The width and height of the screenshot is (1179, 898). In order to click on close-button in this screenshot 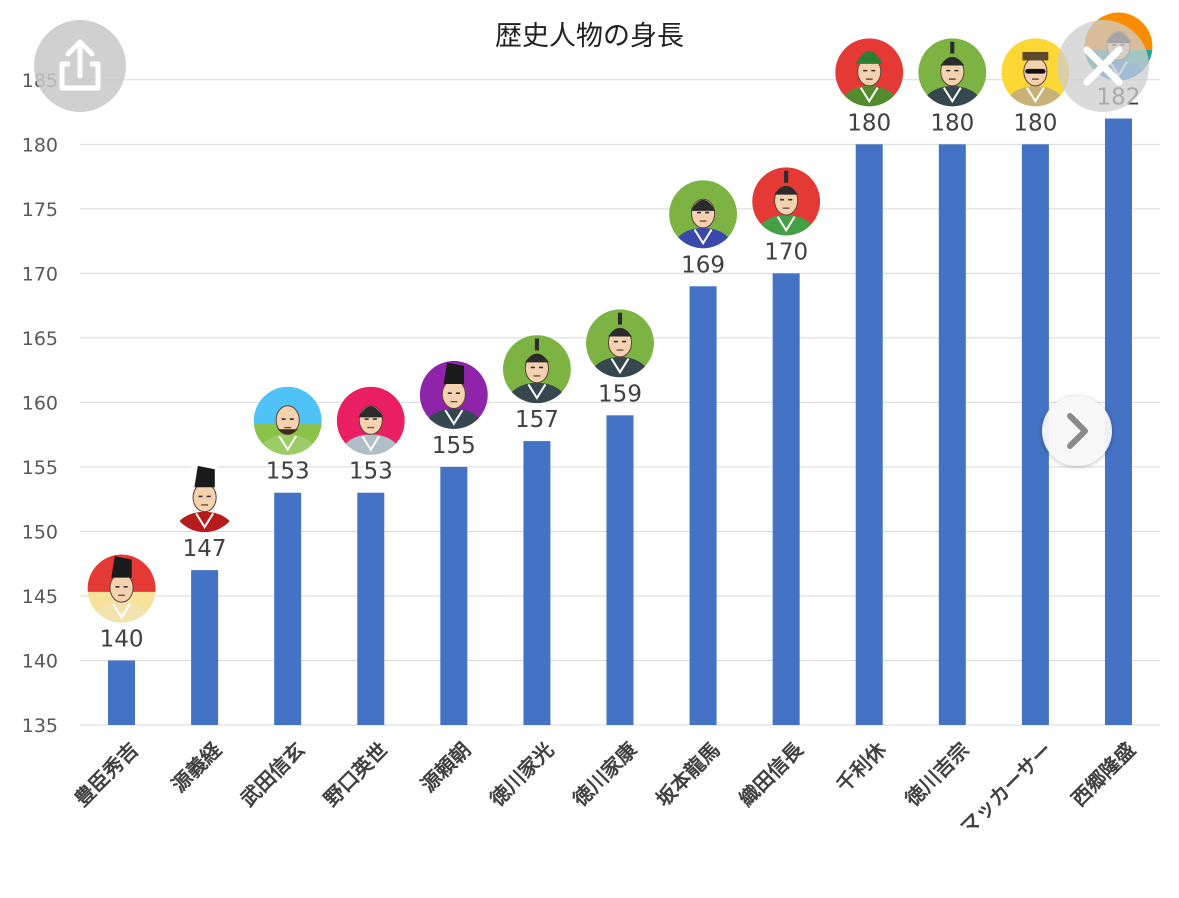, I will do `click(1103, 66)`.